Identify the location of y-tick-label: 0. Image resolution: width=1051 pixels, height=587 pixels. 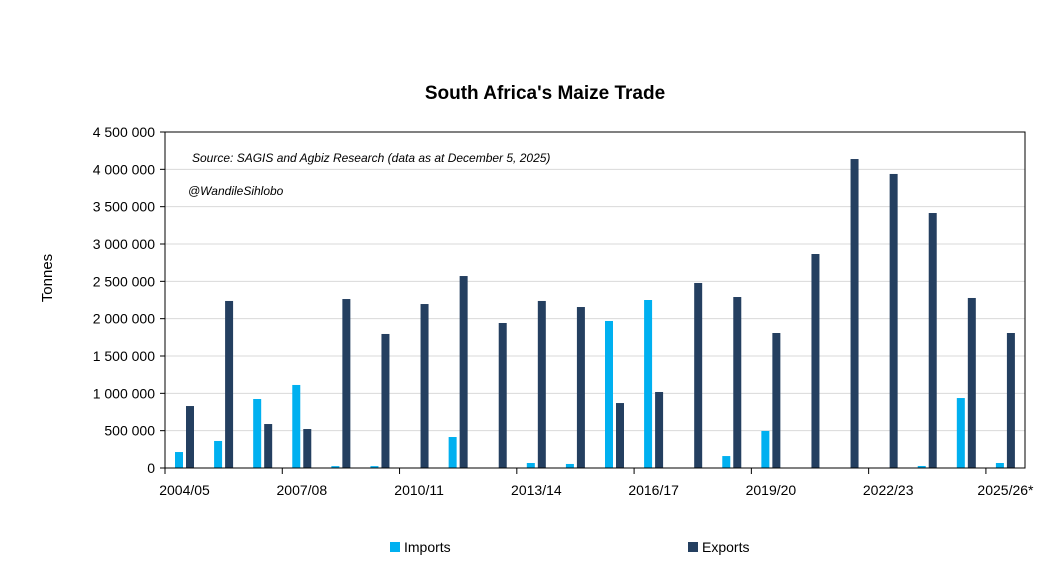
(151, 468).